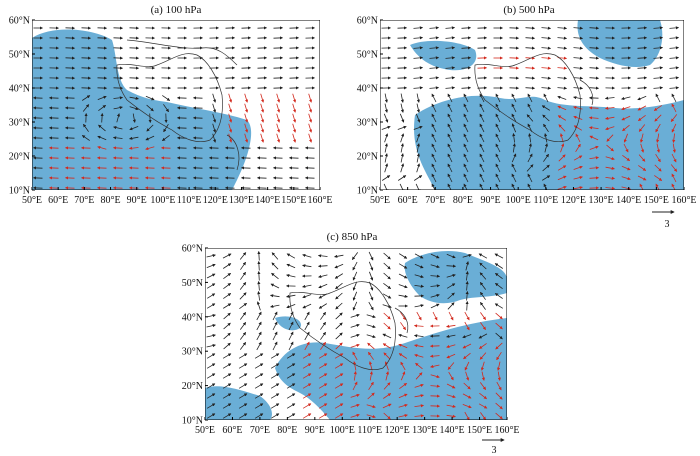  Describe the element at coordinates (545, 200) in the screenshot. I see `x-tick-label: 110°E` at that location.